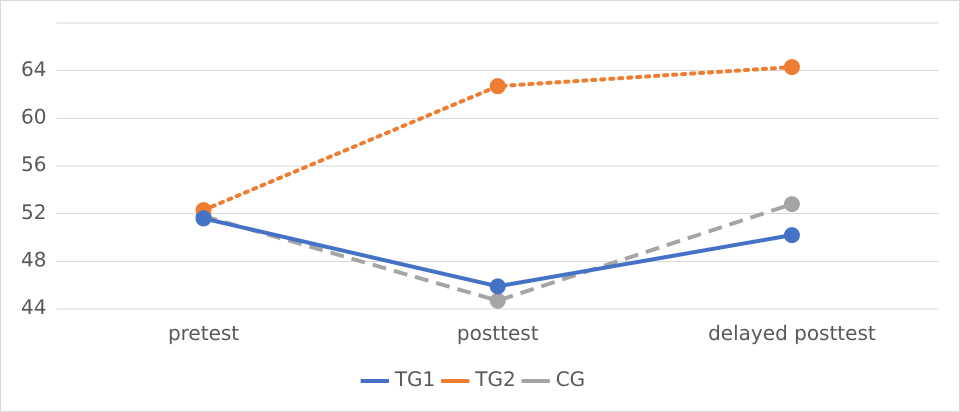 Image resolution: width=960 pixels, height=412 pixels. I want to click on y-tick-label: 52, so click(33, 212).